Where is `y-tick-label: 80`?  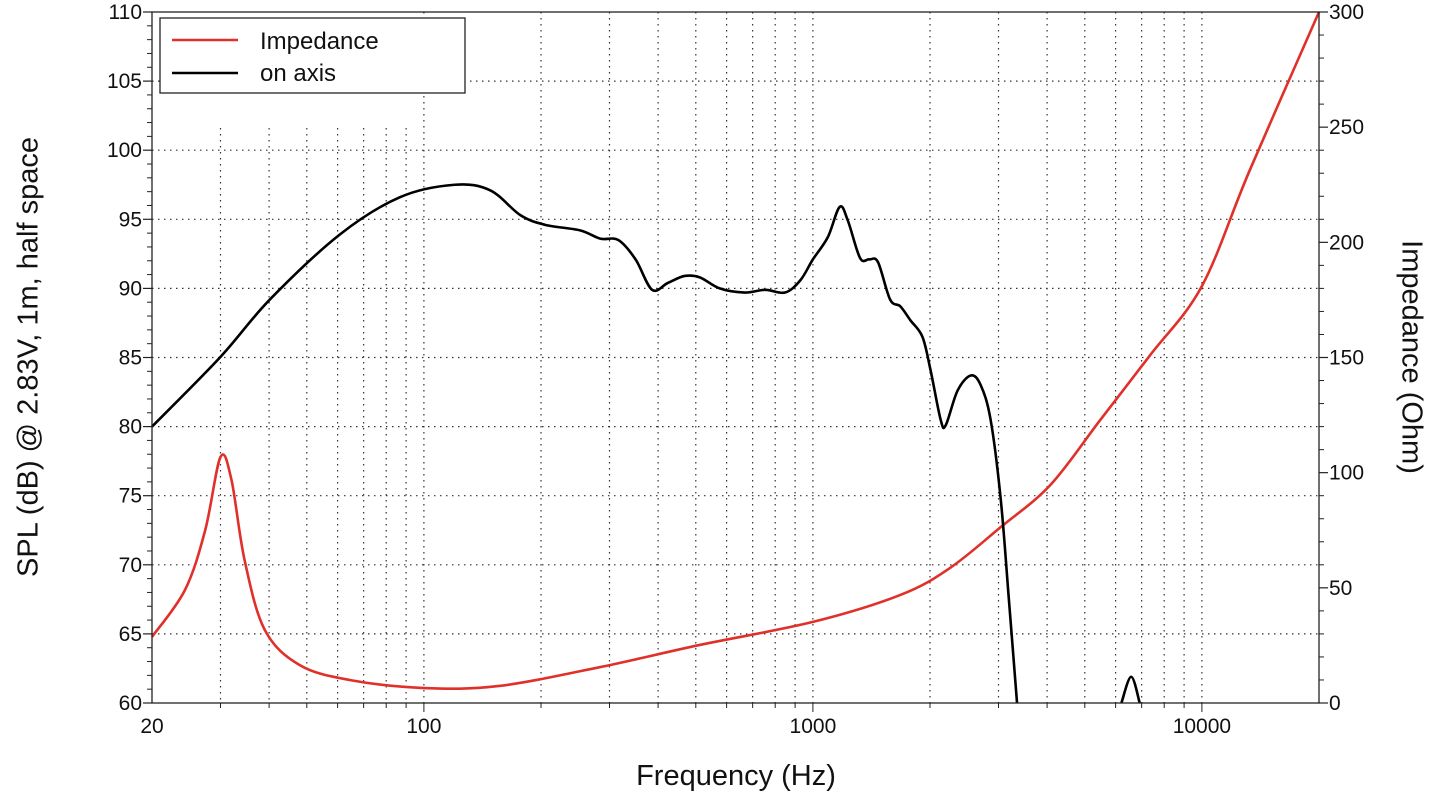
y-tick-label: 80 is located at coordinates (130, 427).